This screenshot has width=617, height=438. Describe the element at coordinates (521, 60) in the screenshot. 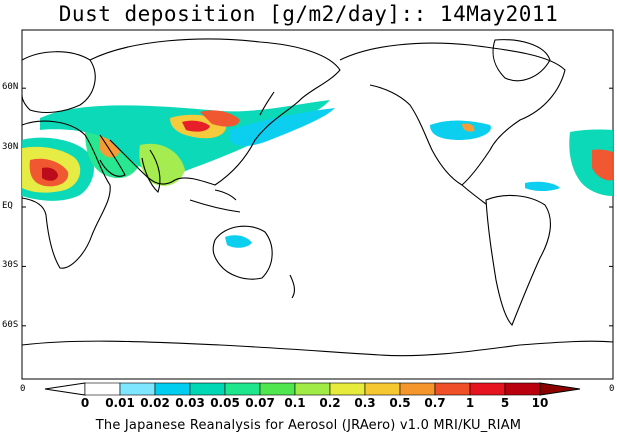

I see `coast-greenland` at that location.